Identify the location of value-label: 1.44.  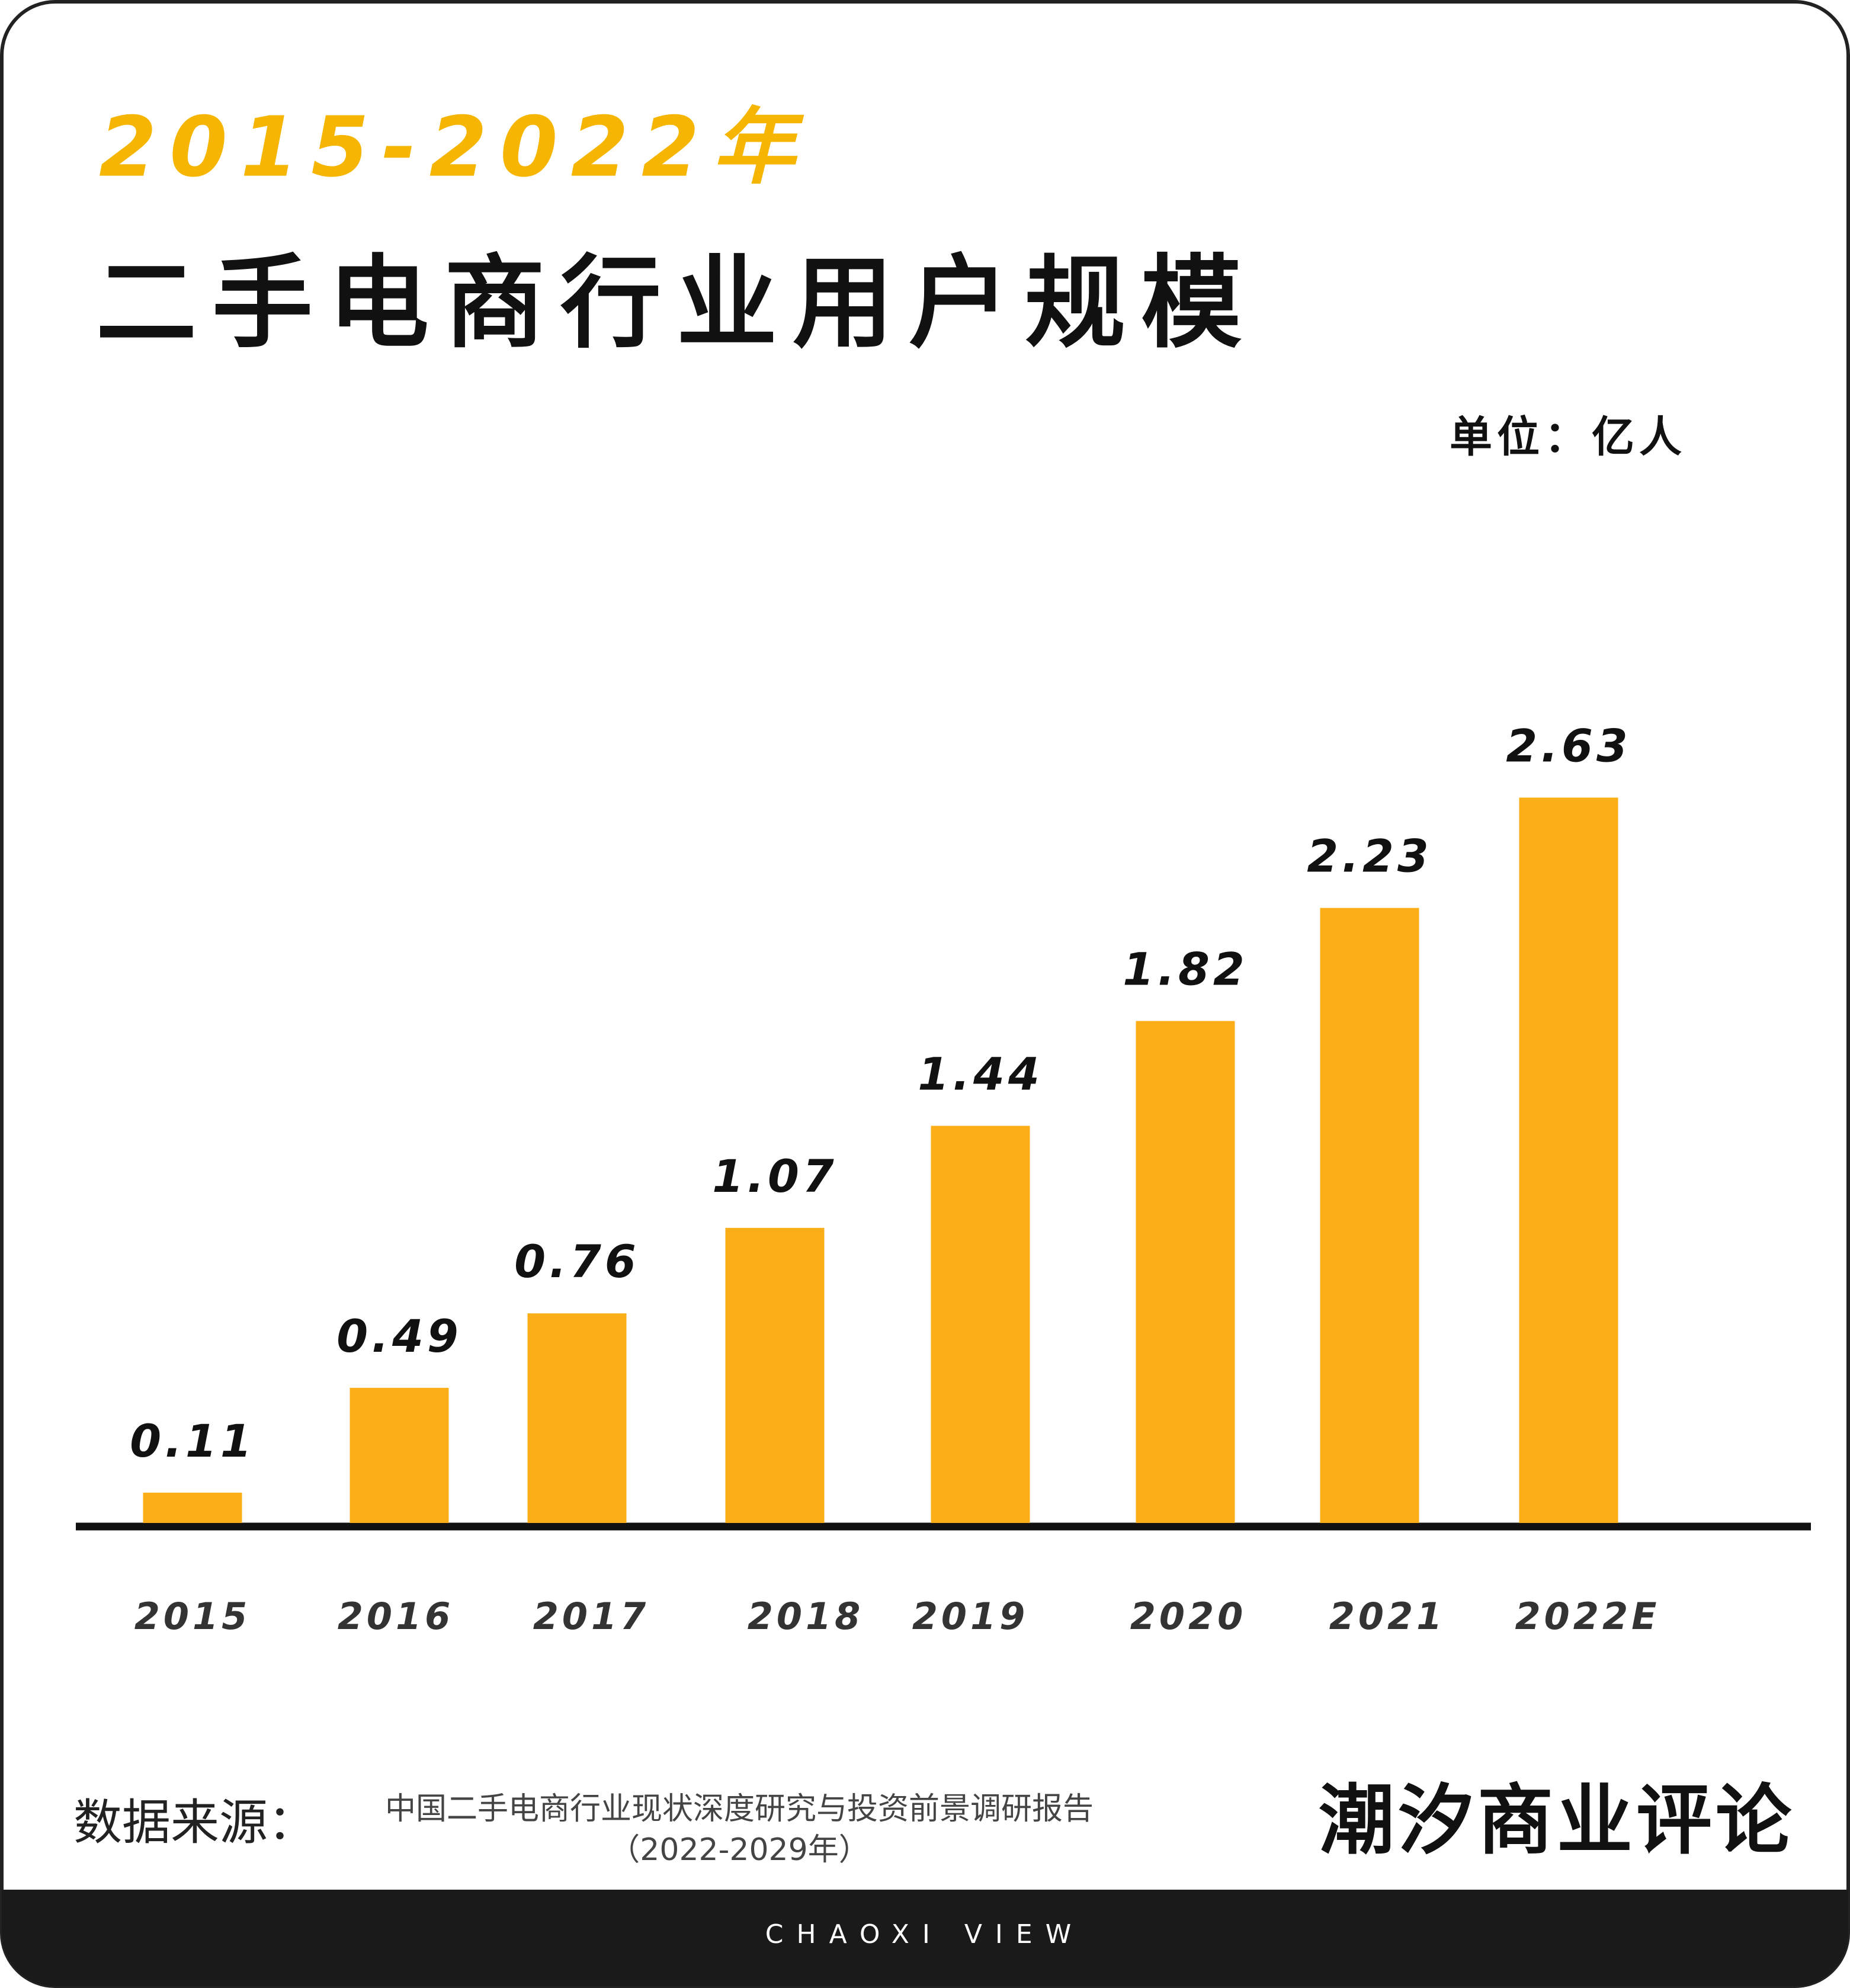
(981, 1074).